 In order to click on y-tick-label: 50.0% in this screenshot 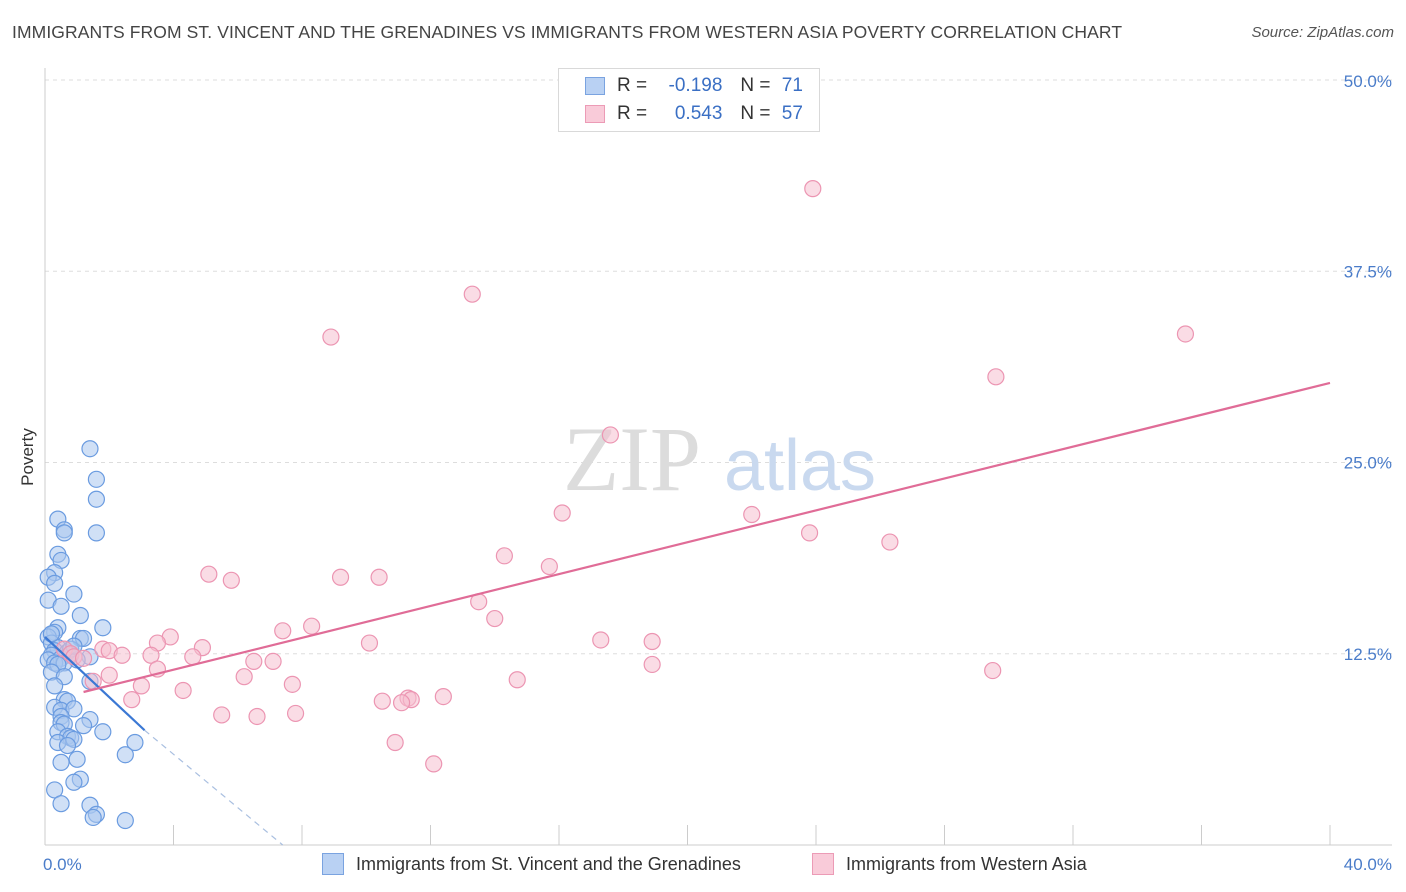, I will do `click(1368, 81)`.